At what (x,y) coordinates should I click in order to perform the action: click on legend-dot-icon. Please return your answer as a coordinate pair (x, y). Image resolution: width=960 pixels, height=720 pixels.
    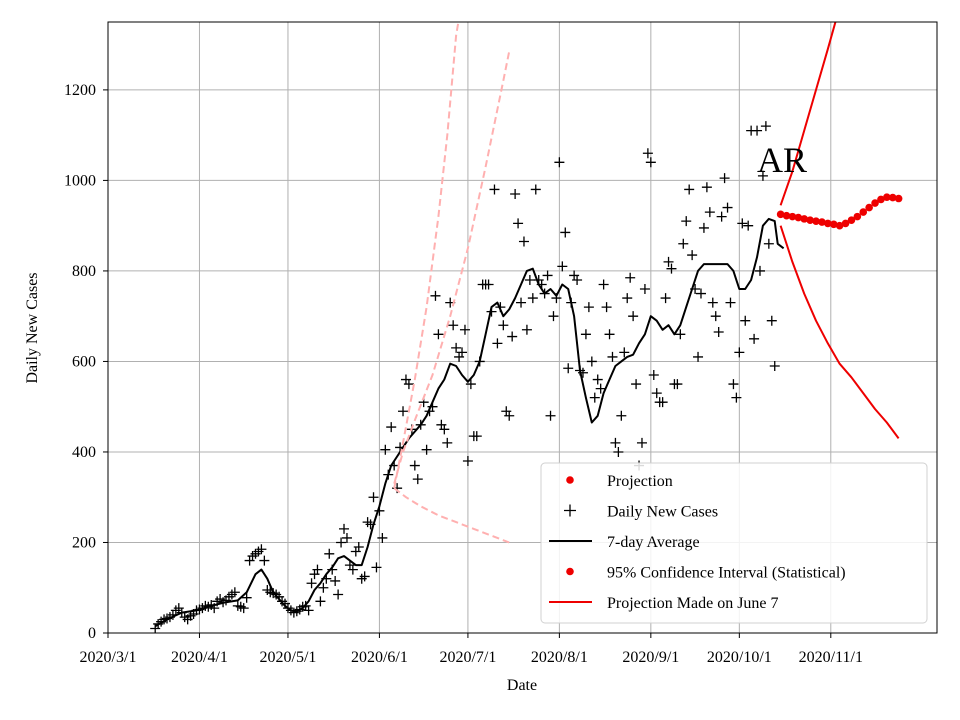
    Looking at the image, I should click on (570, 571).